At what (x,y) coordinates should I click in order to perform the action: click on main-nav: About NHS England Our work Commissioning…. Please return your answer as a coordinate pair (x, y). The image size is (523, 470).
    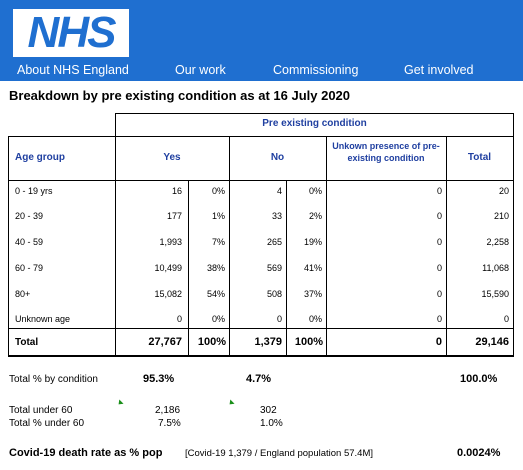
    Looking at the image, I should click on (261, 70).